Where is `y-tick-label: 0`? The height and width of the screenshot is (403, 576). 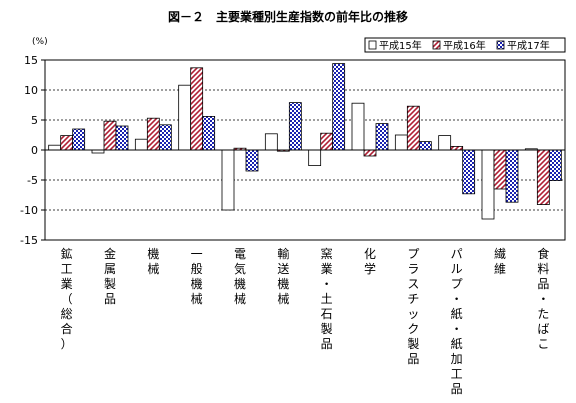 y-tick-label: 0 is located at coordinates (34, 150).